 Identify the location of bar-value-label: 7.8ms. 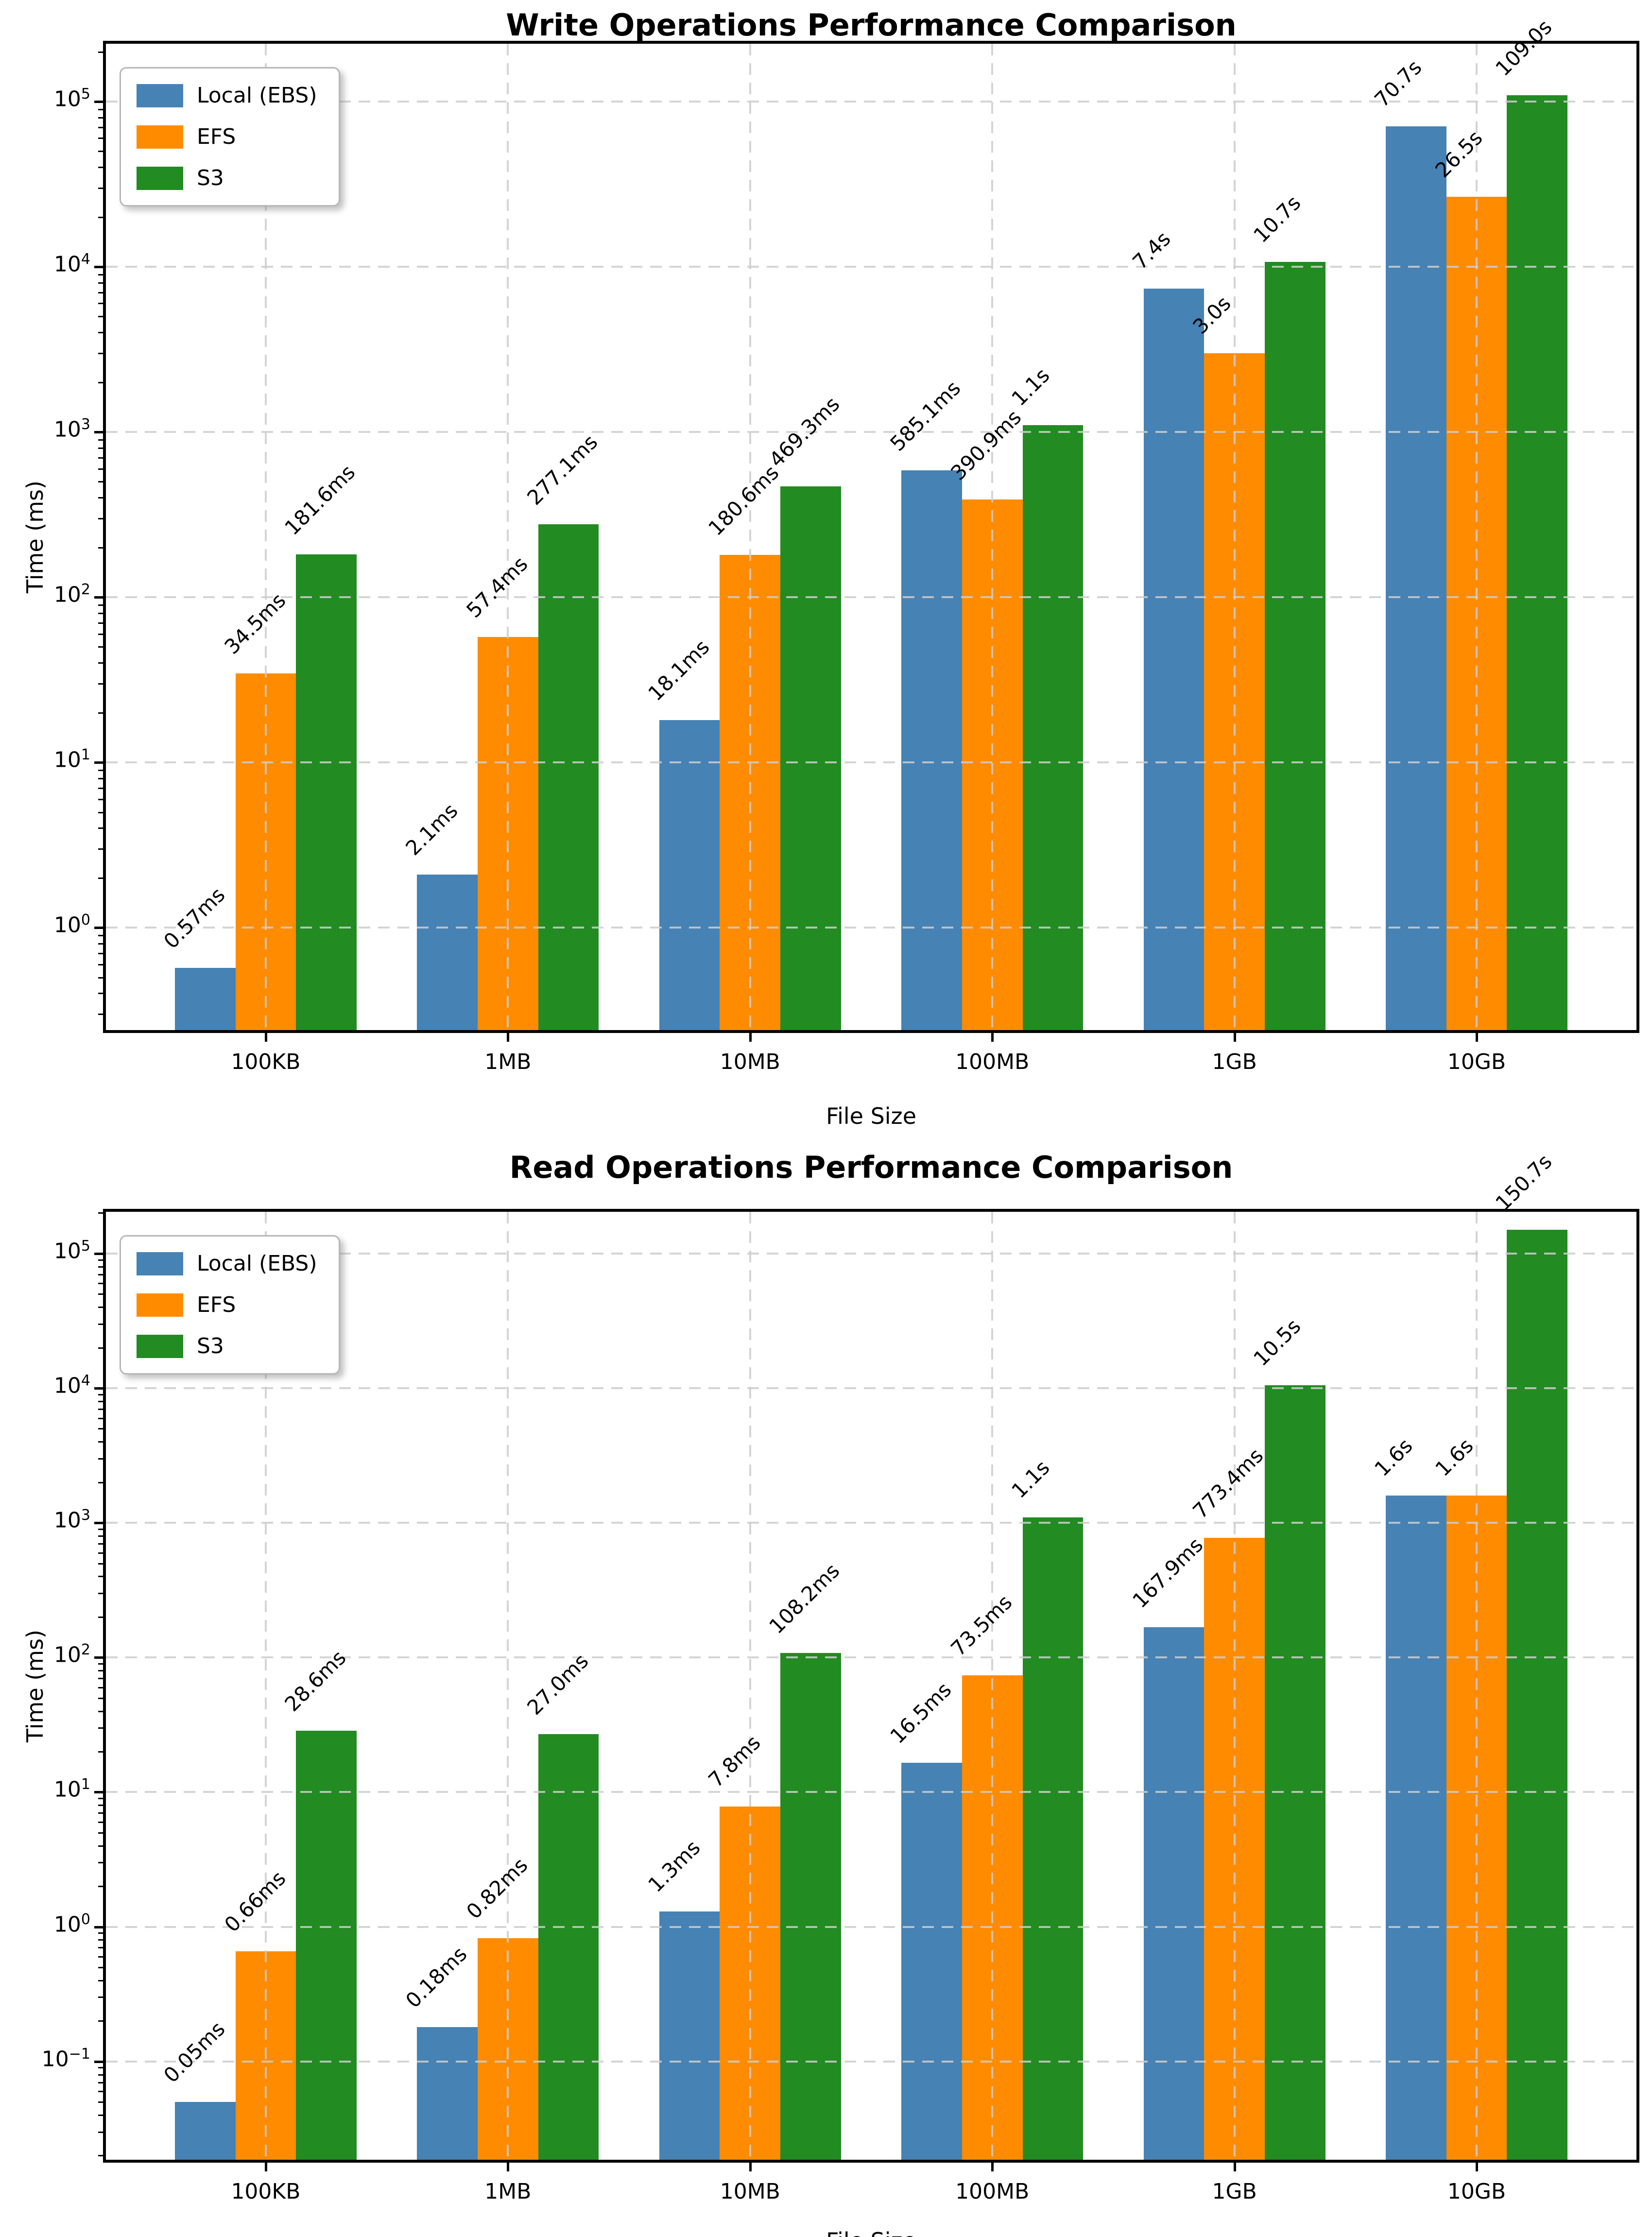
(735, 1762).